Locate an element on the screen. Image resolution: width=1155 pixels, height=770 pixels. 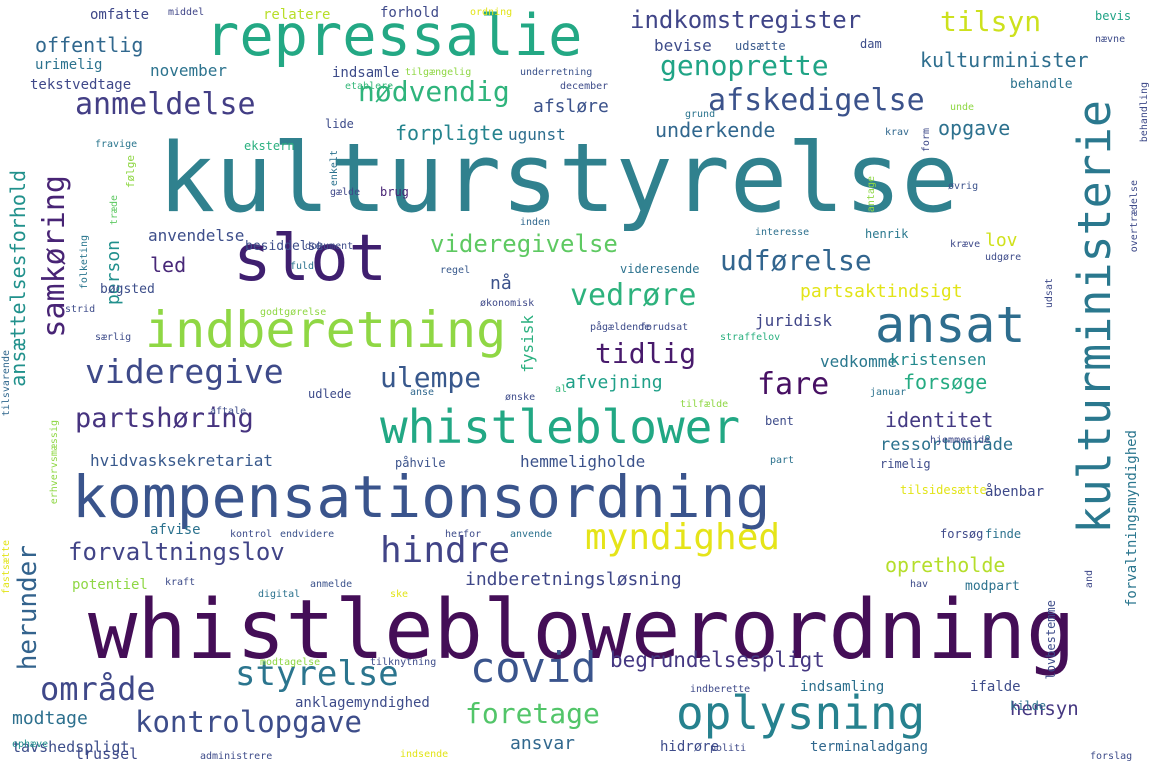
cloud-word: slot is located at coordinates (310, 259).